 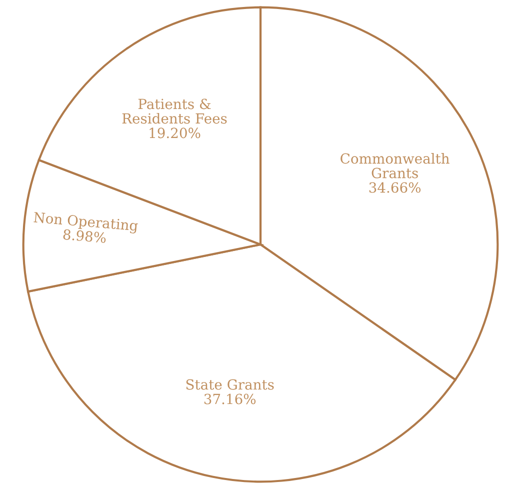 What do you see at coordinates (395, 165) in the screenshot?
I see `slice-label: Commonwealth Grants` at bounding box center [395, 165].